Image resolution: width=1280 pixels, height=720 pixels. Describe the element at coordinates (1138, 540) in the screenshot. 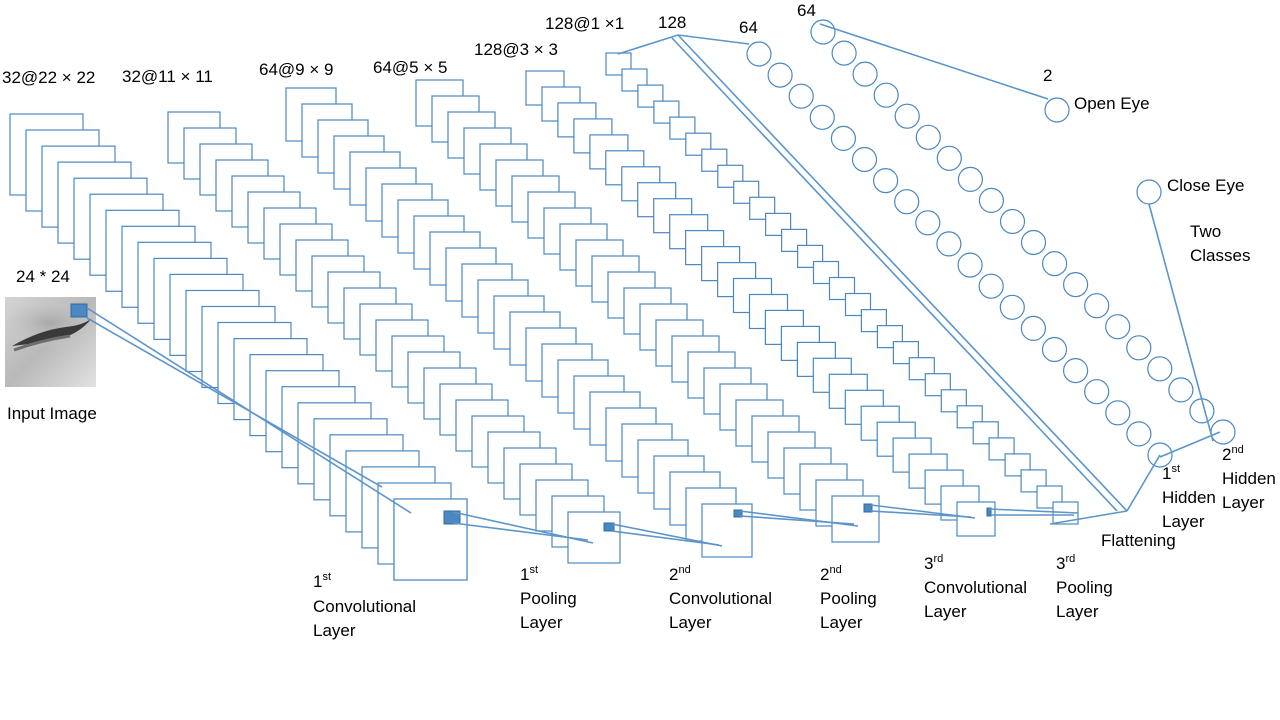

I see `flattening-label: Flattening` at that location.